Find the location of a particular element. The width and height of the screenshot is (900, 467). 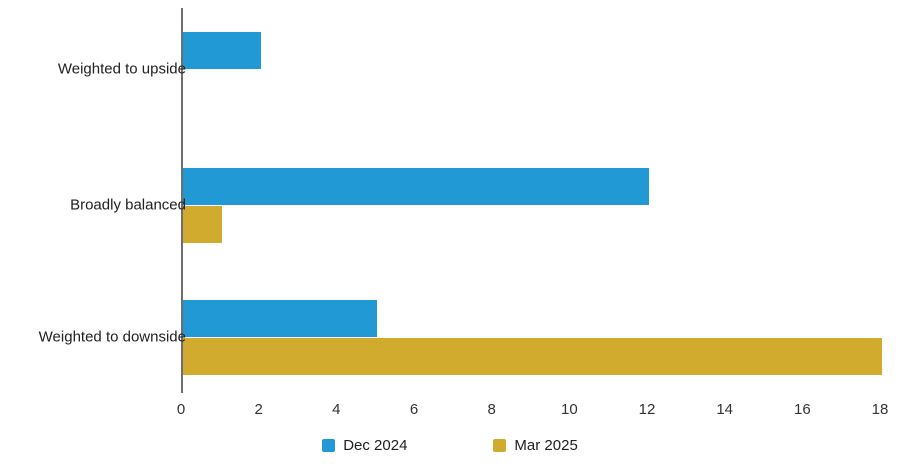

legend-item-dec-2024: Dec 2024 is located at coordinates (364, 445).